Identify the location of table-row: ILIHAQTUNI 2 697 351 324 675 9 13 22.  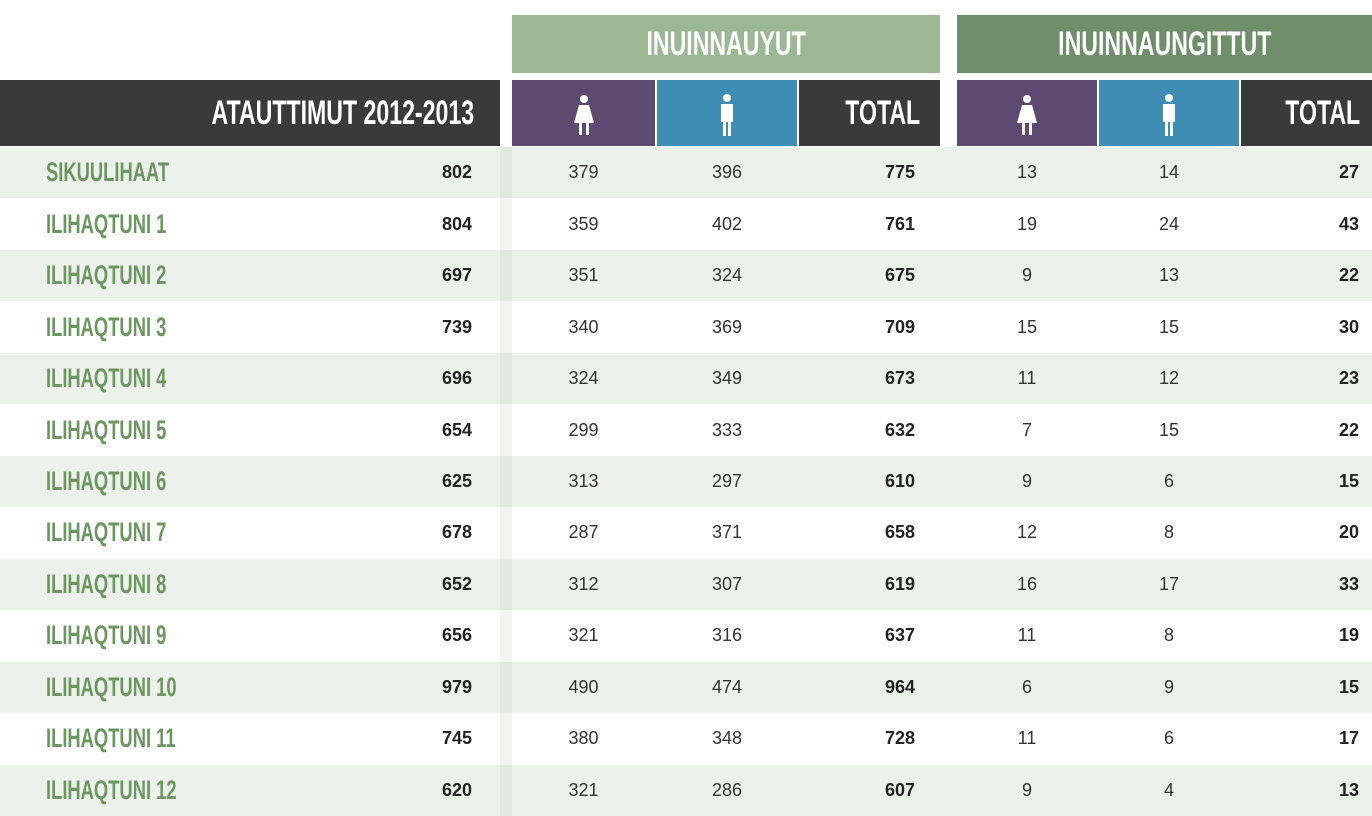
(686, 275).